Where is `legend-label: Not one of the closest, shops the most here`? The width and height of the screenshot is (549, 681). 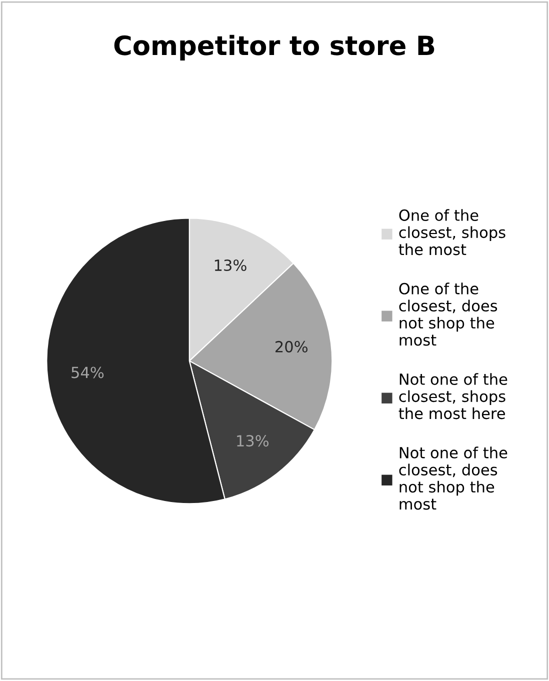 legend-label: Not one of the closest, shops the most here is located at coordinates (453, 396).